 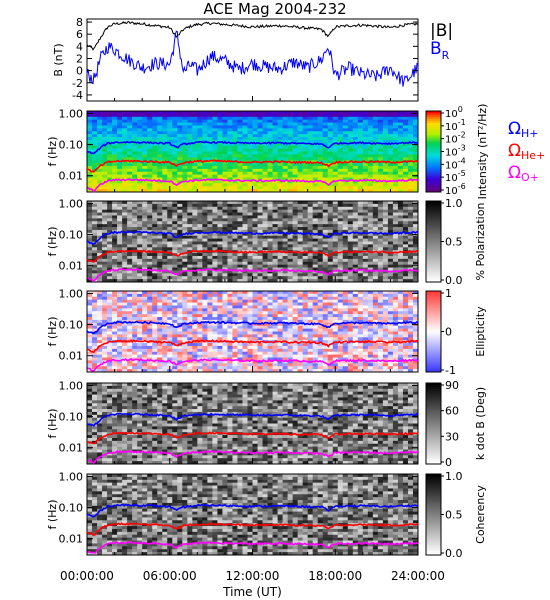 I want to click on y-tick-label: -4, so click(x=77, y=95).